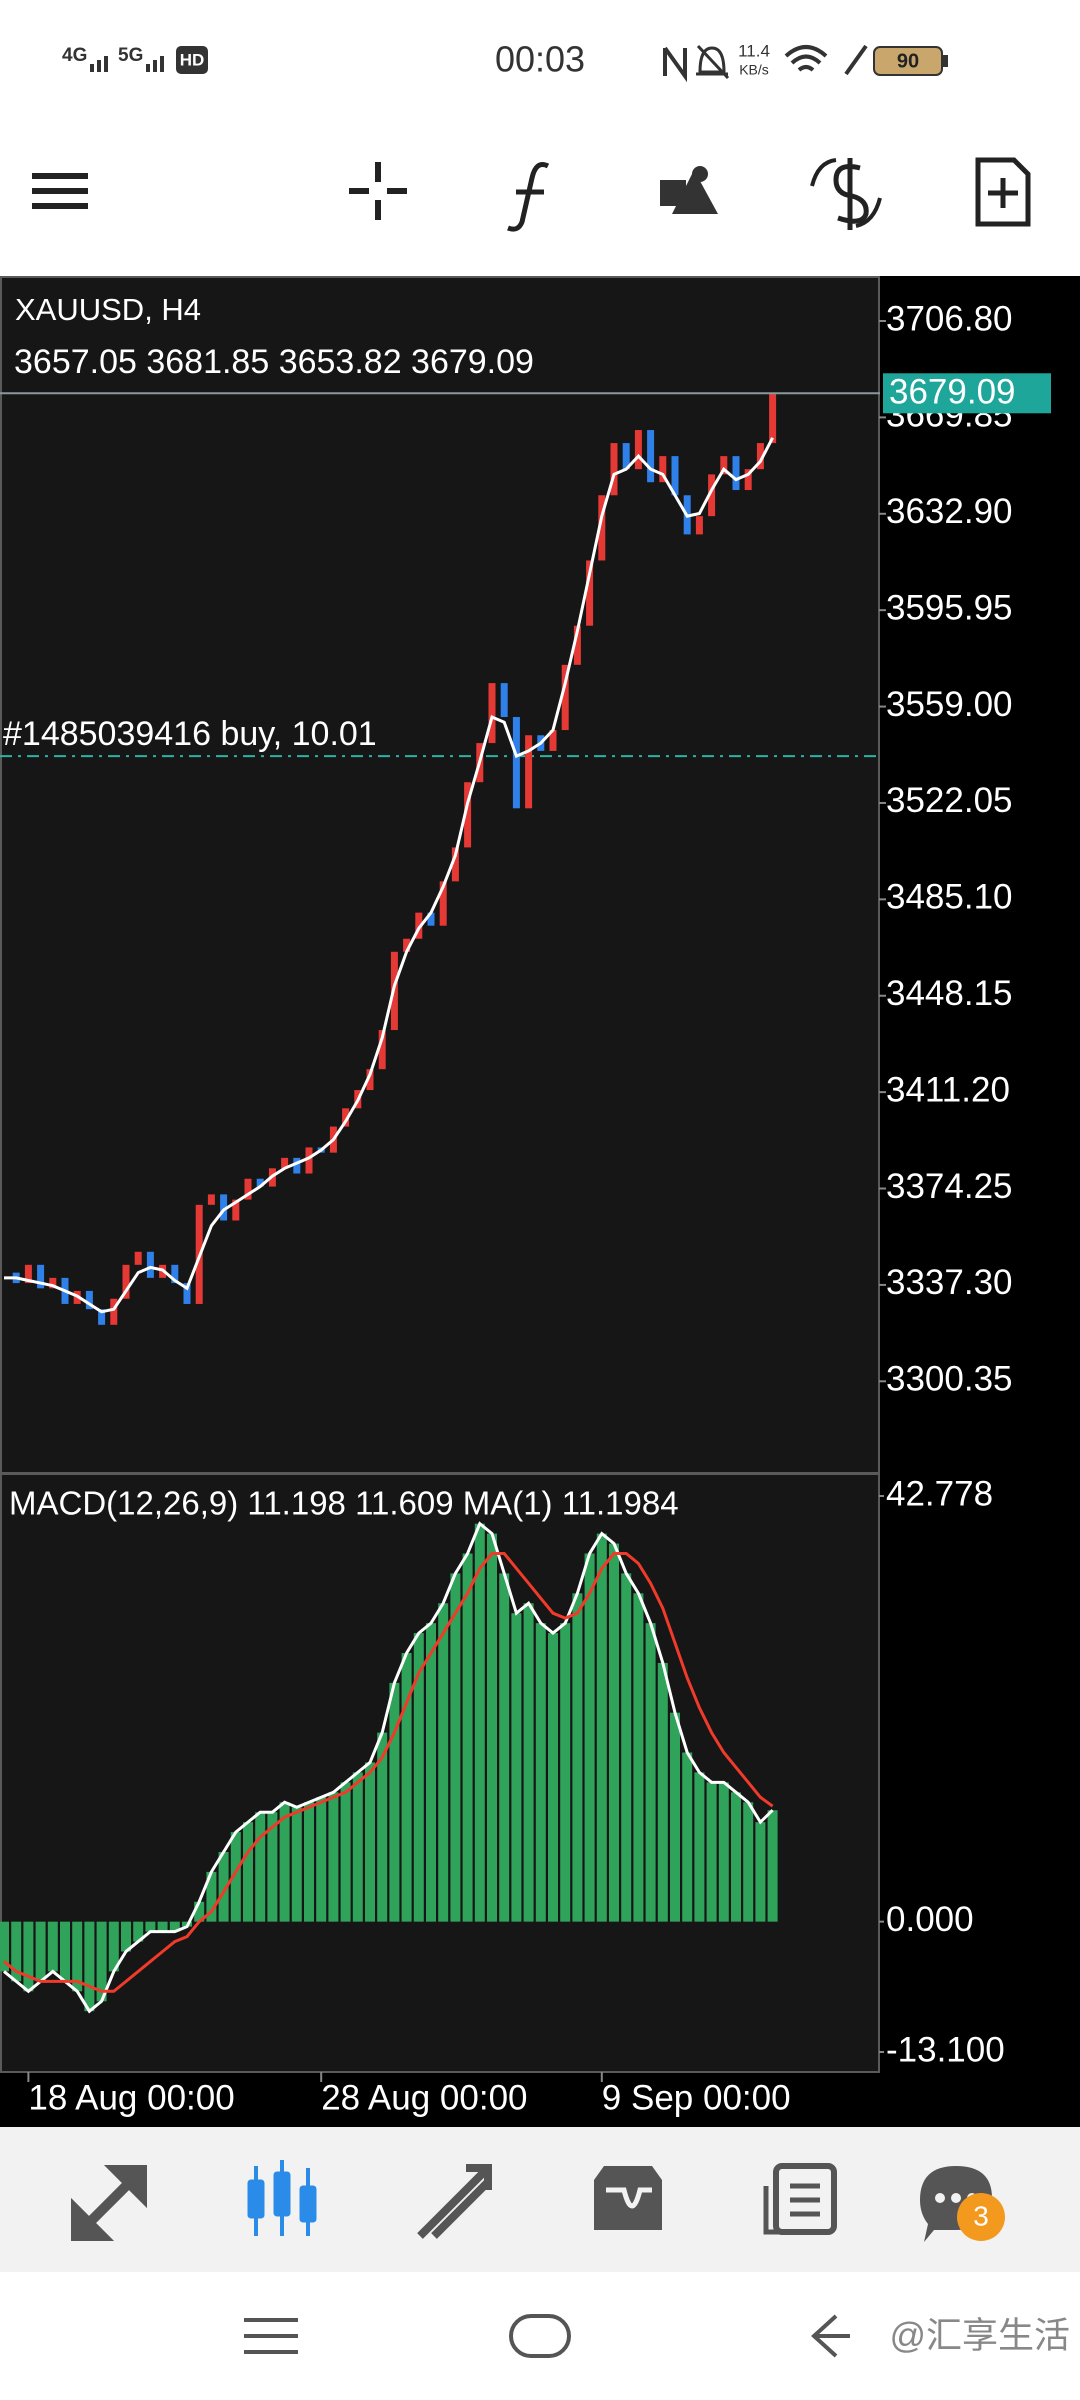 The height and width of the screenshot is (2400, 1080). Describe the element at coordinates (846, 194) in the screenshot. I see `trade-button` at that location.